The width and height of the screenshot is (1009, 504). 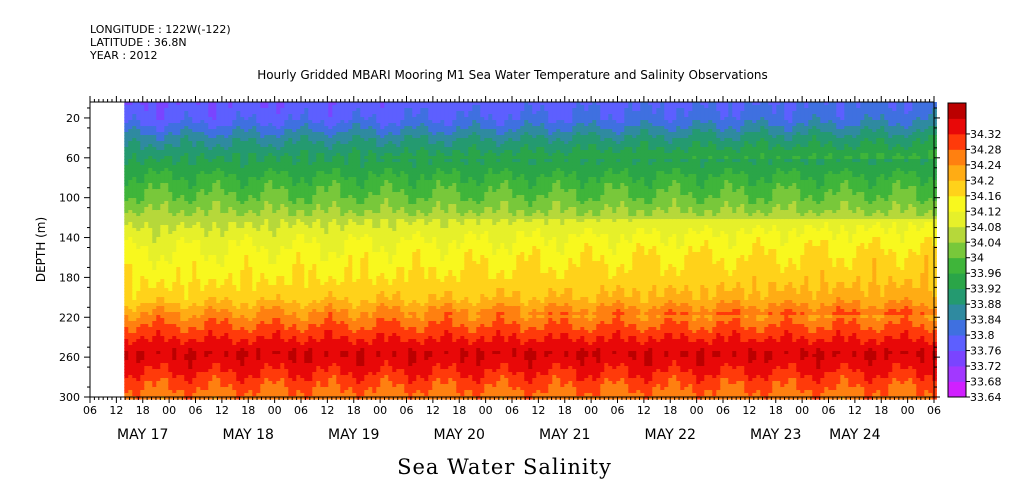 What do you see at coordinates (248, 435) in the screenshot?
I see `x-day-label: MAY 18` at bounding box center [248, 435].